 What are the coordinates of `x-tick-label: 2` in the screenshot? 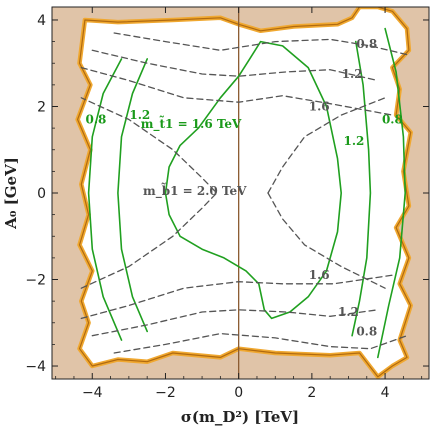 It's located at (311, 393).